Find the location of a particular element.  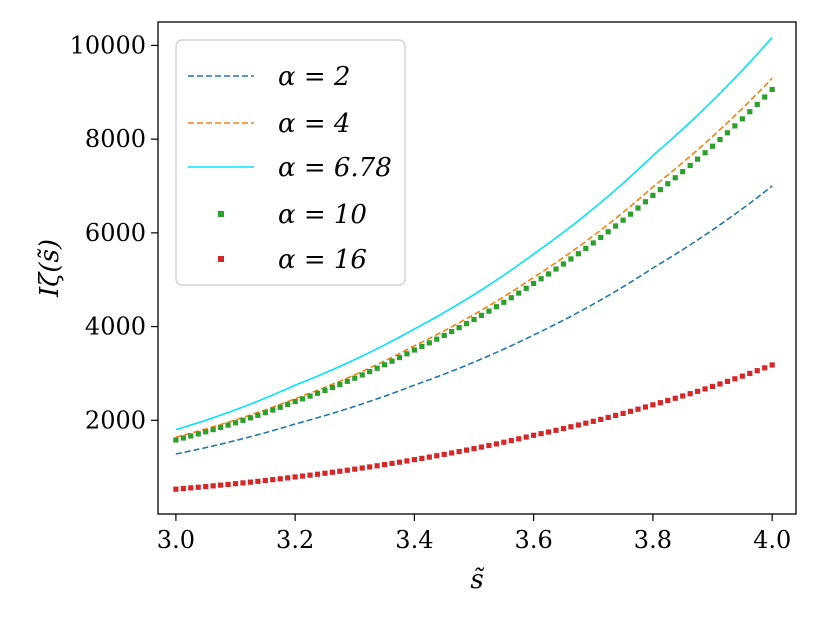

legend-label: α = 6.78 is located at coordinates (335, 168).